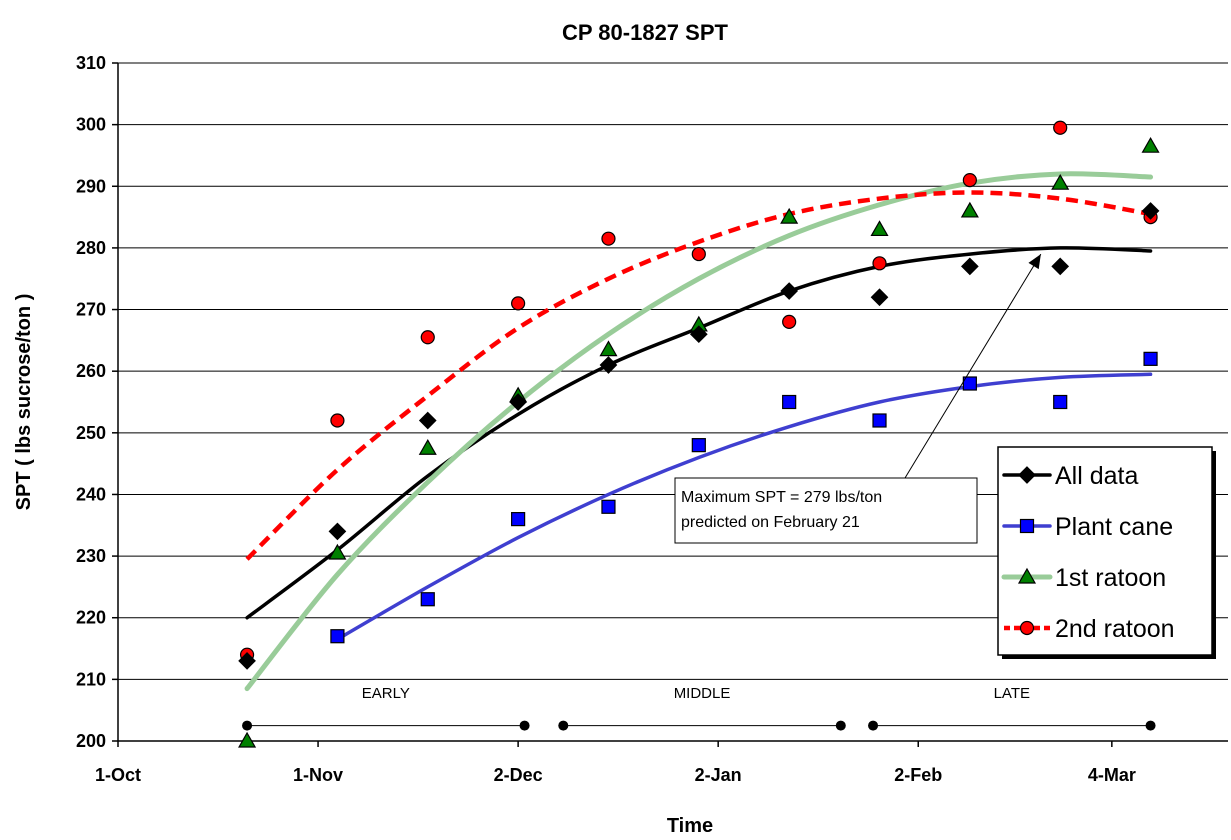  I want to click on period-label: MIDDLE, so click(702, 693).